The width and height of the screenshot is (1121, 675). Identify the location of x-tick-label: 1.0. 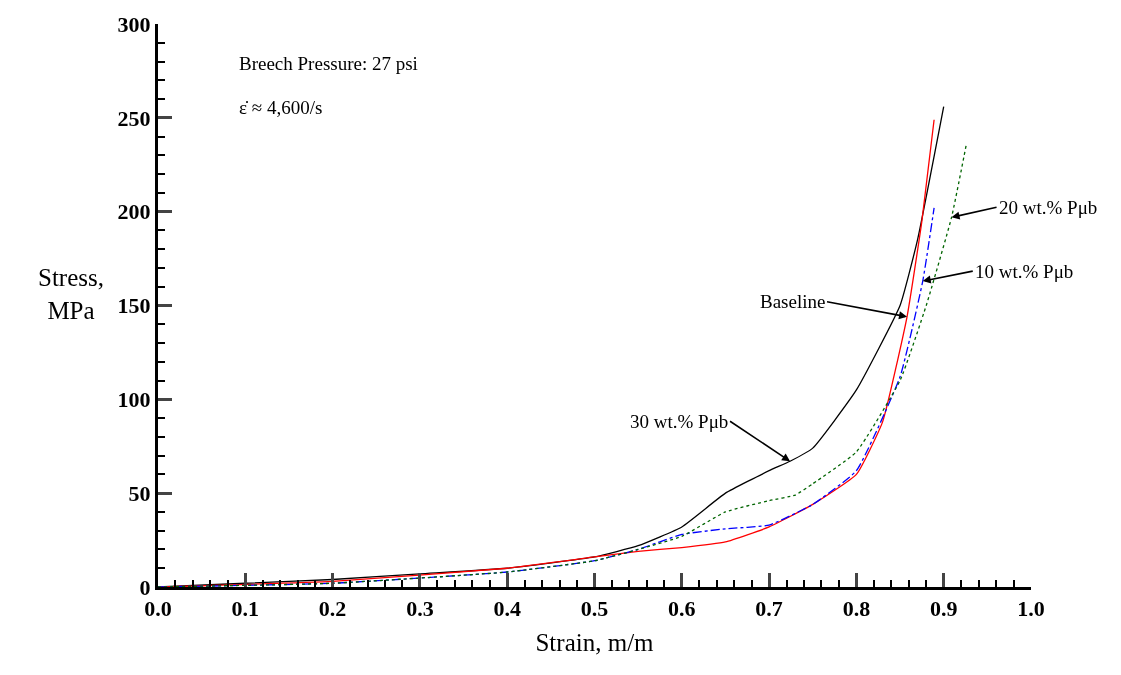
(1031, 609).